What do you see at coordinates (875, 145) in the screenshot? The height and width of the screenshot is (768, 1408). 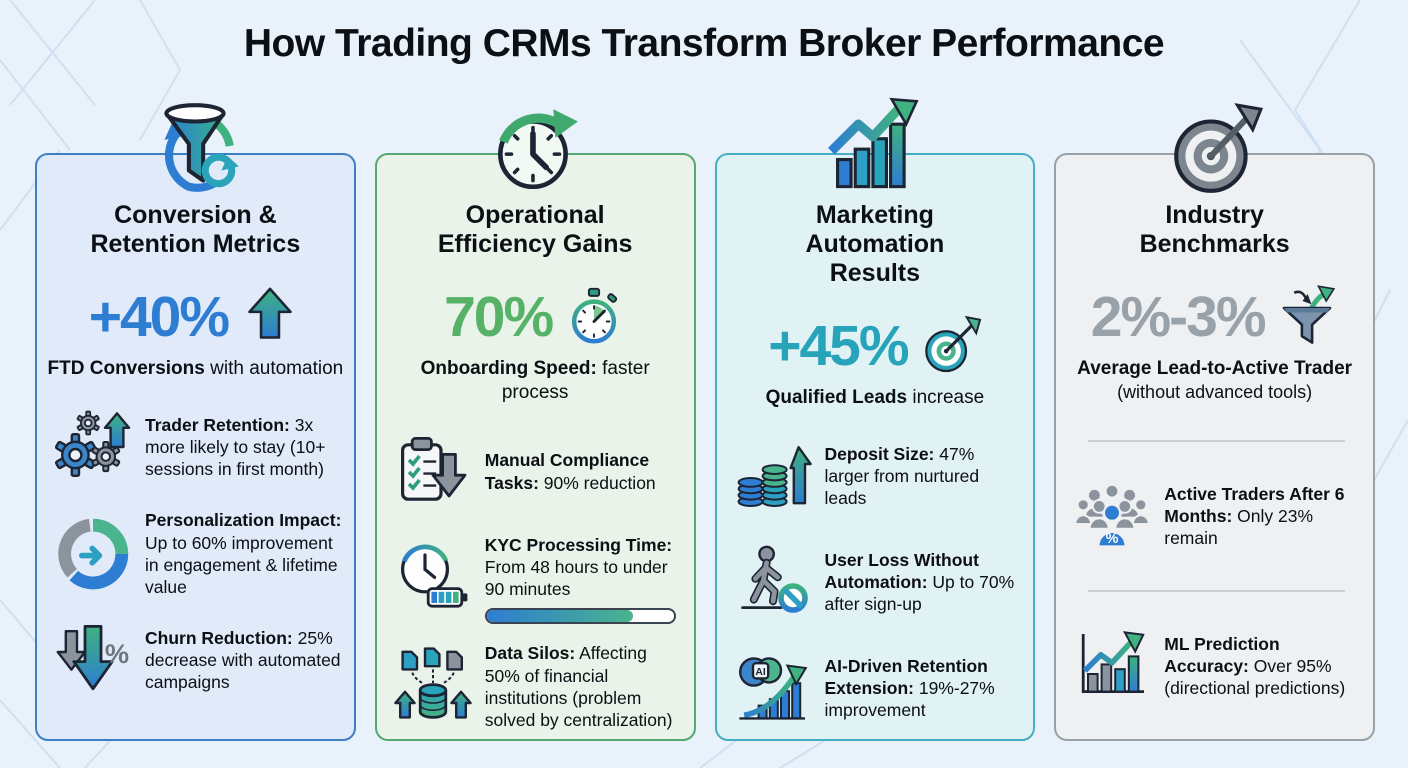 I see `growth-chart-icon` at bounding box center [875, 145].